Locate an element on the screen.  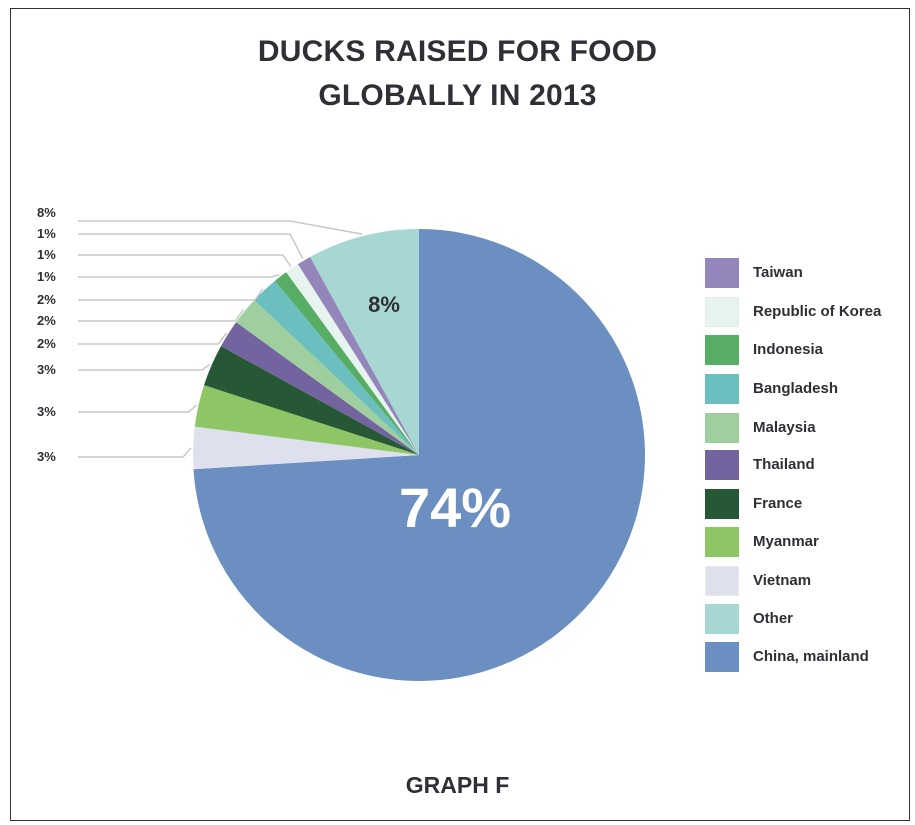
legend-item-indonesia: Indonesia is located at coordinates (807, 350).